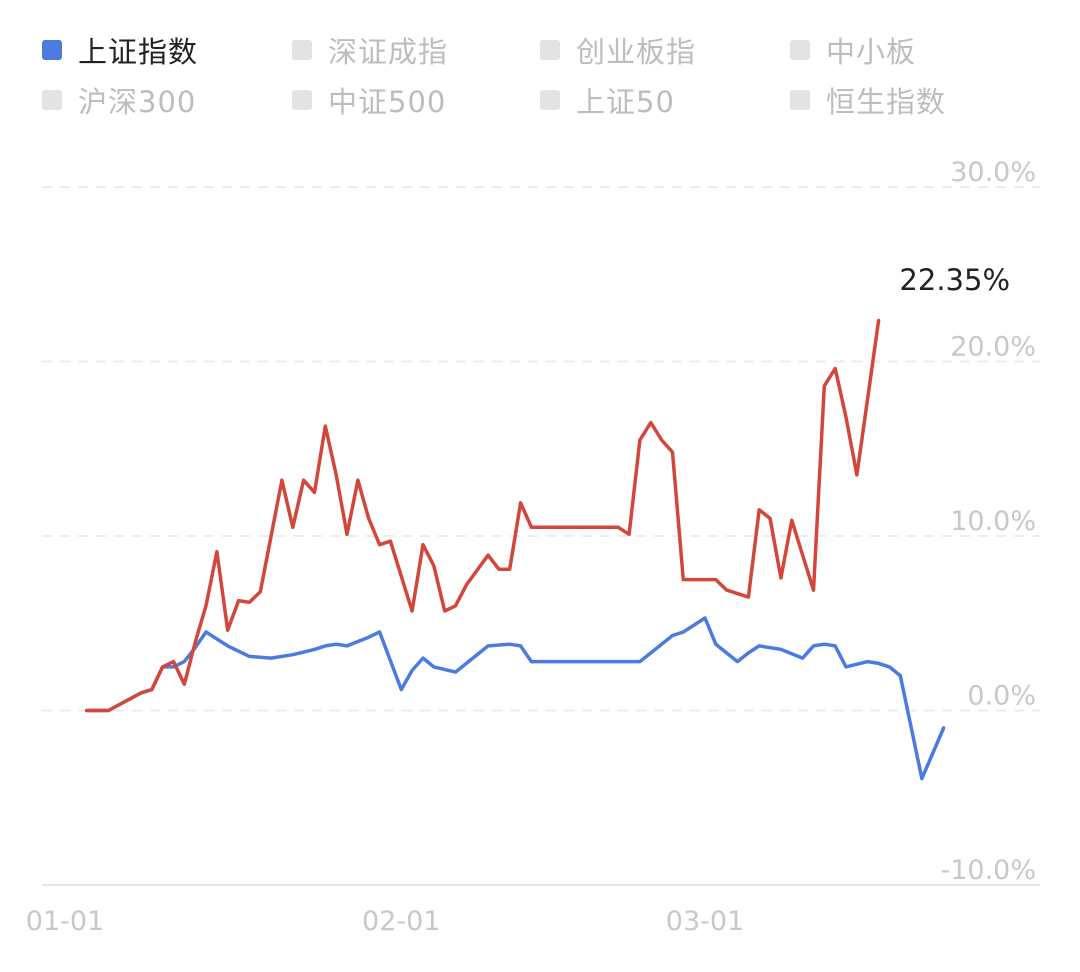 This screenshot has width=1080, height=972. I want to click on legend-item-5: 中证500, so click(369, 100).